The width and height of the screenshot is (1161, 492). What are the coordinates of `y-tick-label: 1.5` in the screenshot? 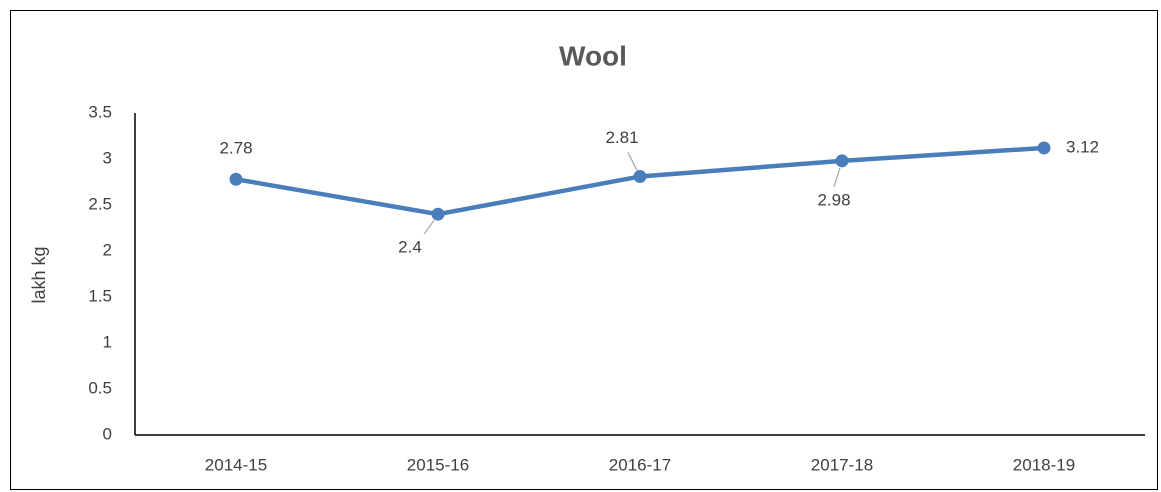 It's located at (100, 295).